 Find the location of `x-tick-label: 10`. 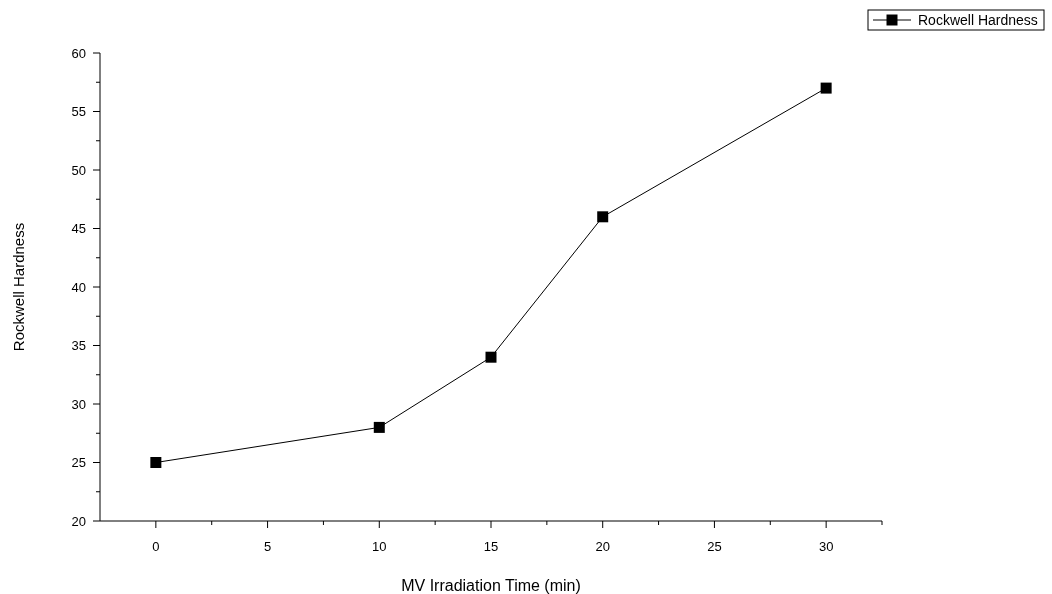

x-tick-label: 10 is located at coordinates (379, 546).